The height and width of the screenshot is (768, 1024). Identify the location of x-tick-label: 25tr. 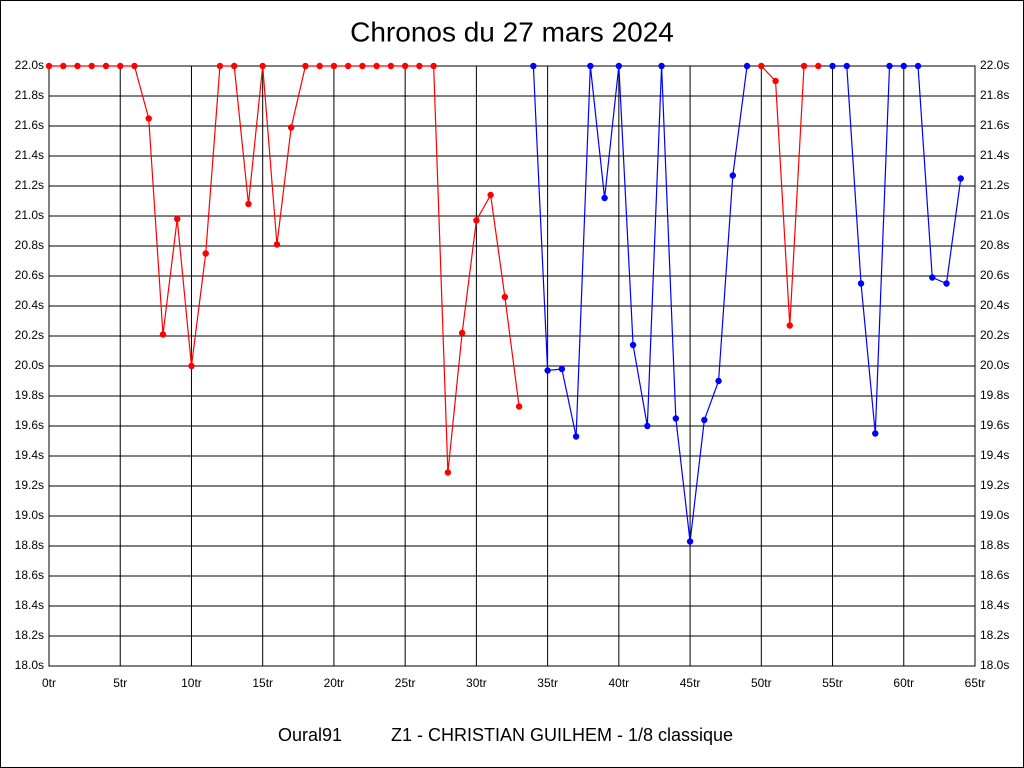
(405, 683).